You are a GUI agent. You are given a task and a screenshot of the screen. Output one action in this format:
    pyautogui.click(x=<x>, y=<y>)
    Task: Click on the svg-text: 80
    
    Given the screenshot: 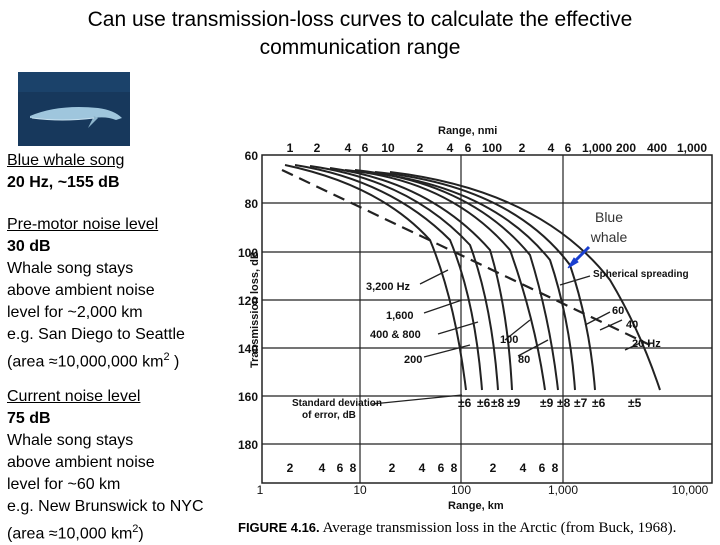 What is the action you would take?
    pyautogui.click(x=252, y=204)
    